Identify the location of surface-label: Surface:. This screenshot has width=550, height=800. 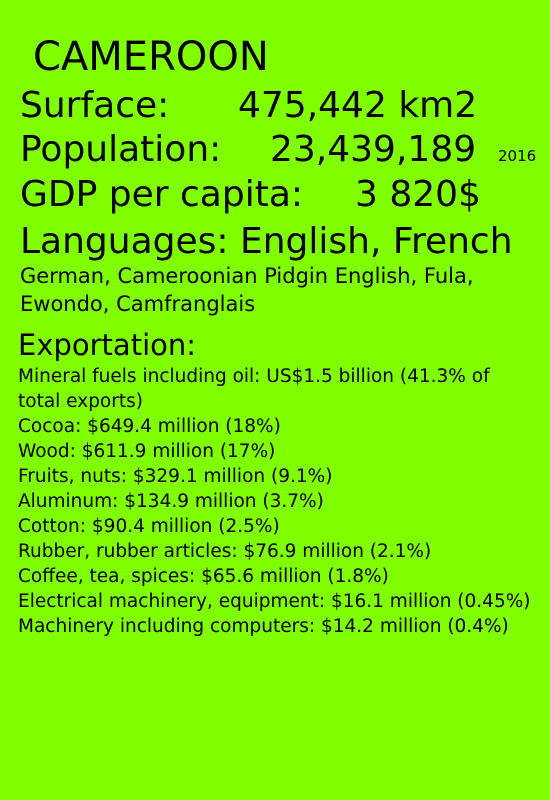
(95, 105).